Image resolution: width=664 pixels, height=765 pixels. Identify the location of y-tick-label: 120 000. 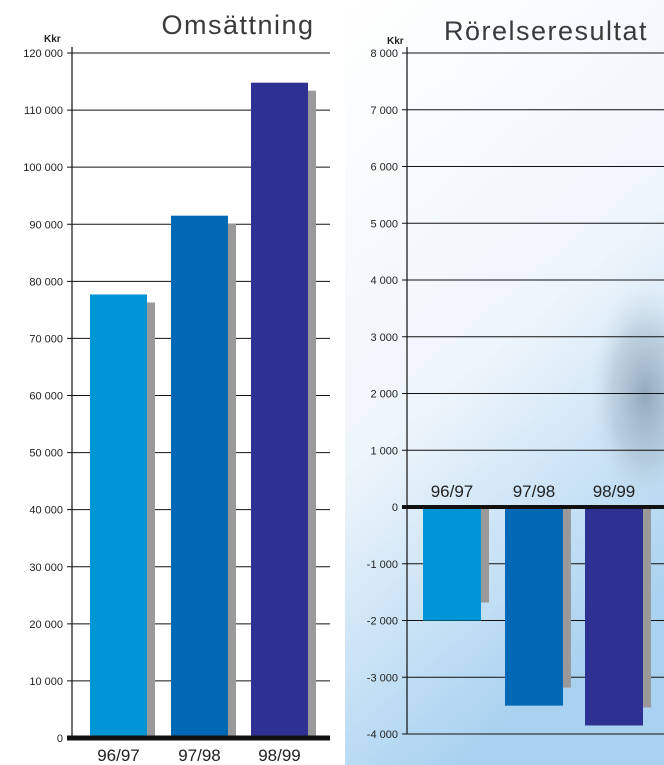
(43, 54).